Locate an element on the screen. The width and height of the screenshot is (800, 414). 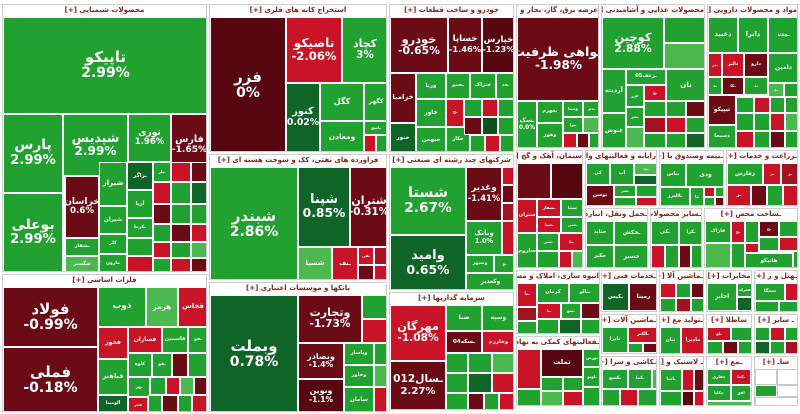
stock-tile: چکاپا is located at coordinates (719, 393).